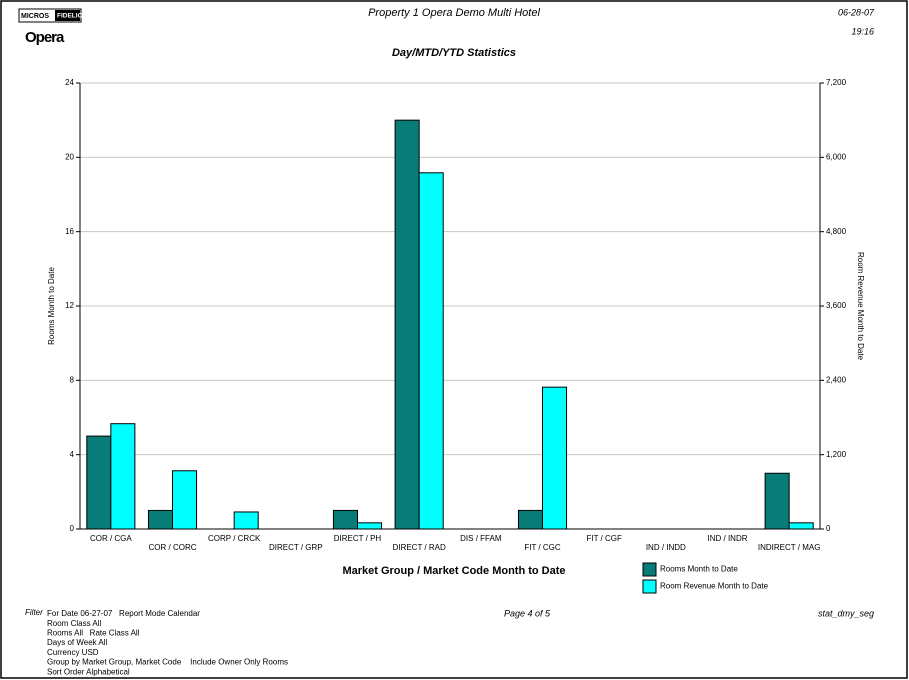  Describe the element at coordinates (666, 547) in the screenshot. I see `x-tick-label: IND / INDD` at that location.